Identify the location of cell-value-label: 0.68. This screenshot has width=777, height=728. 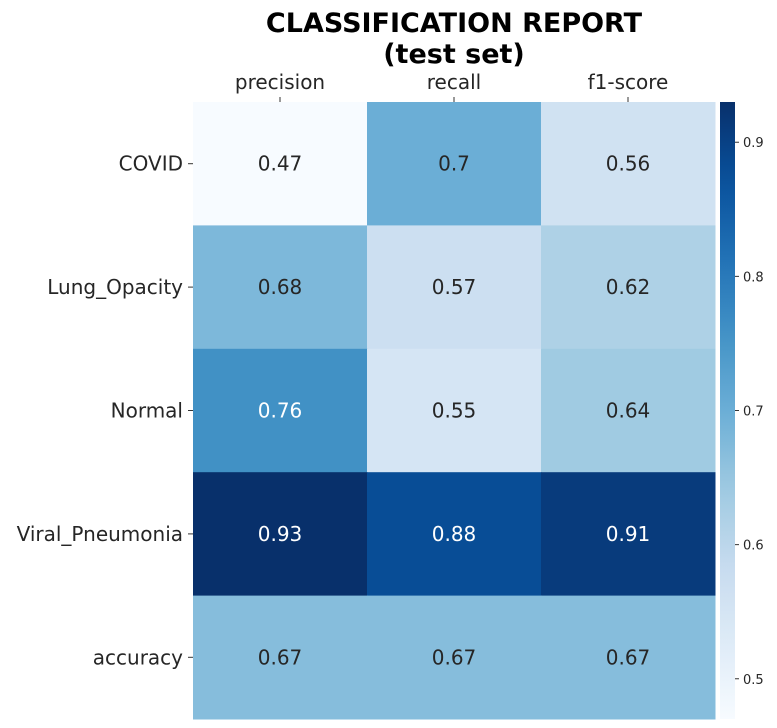
(280, 287).